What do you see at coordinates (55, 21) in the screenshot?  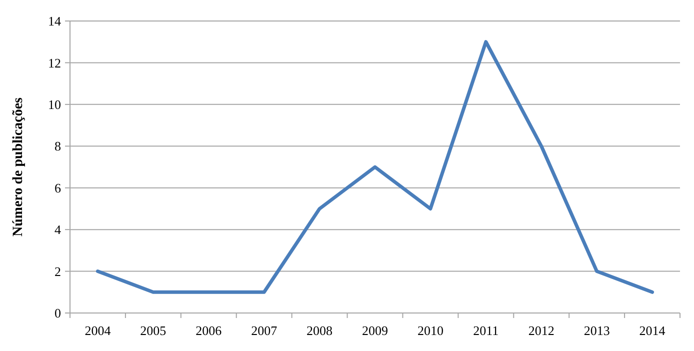 I see `y-tick-label: 14` at bounding box center [55, 21].